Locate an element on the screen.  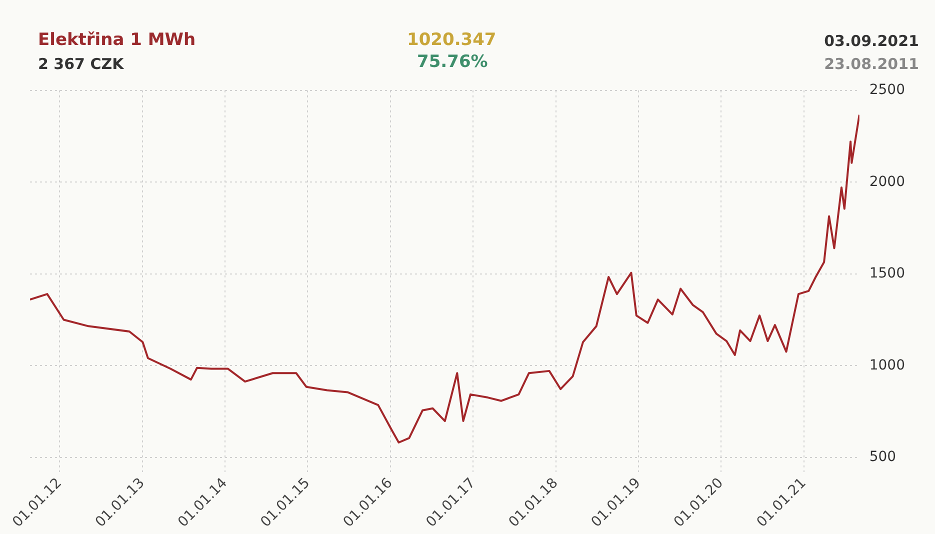
y-tick-label: 500 is located at coordinates (882, 457).